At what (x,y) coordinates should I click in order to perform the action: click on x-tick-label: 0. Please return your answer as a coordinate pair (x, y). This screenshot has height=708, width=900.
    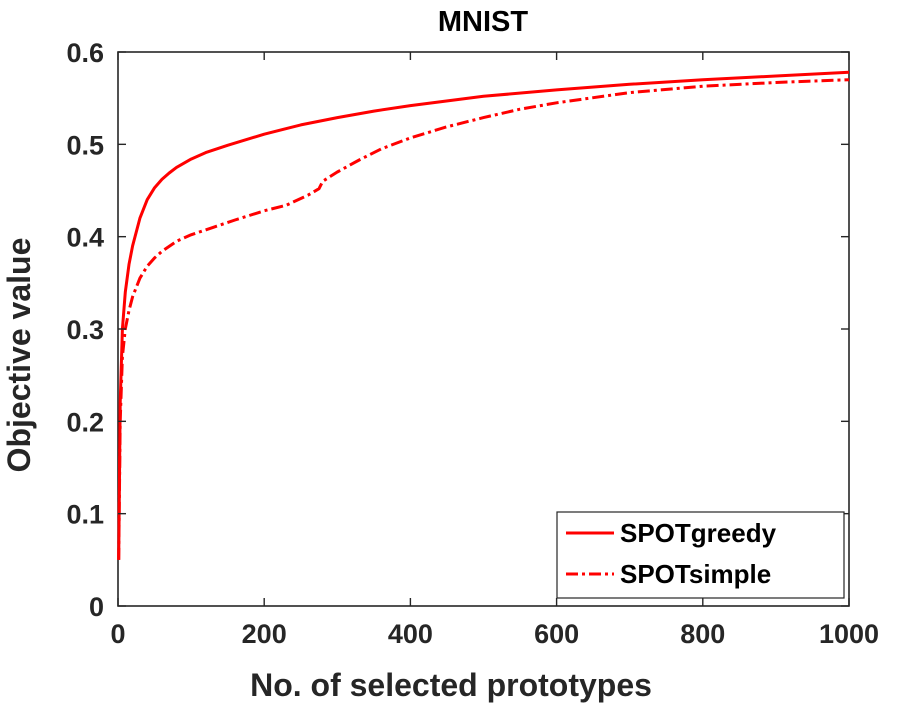
    Looking at the image, I should click on (117, 634).